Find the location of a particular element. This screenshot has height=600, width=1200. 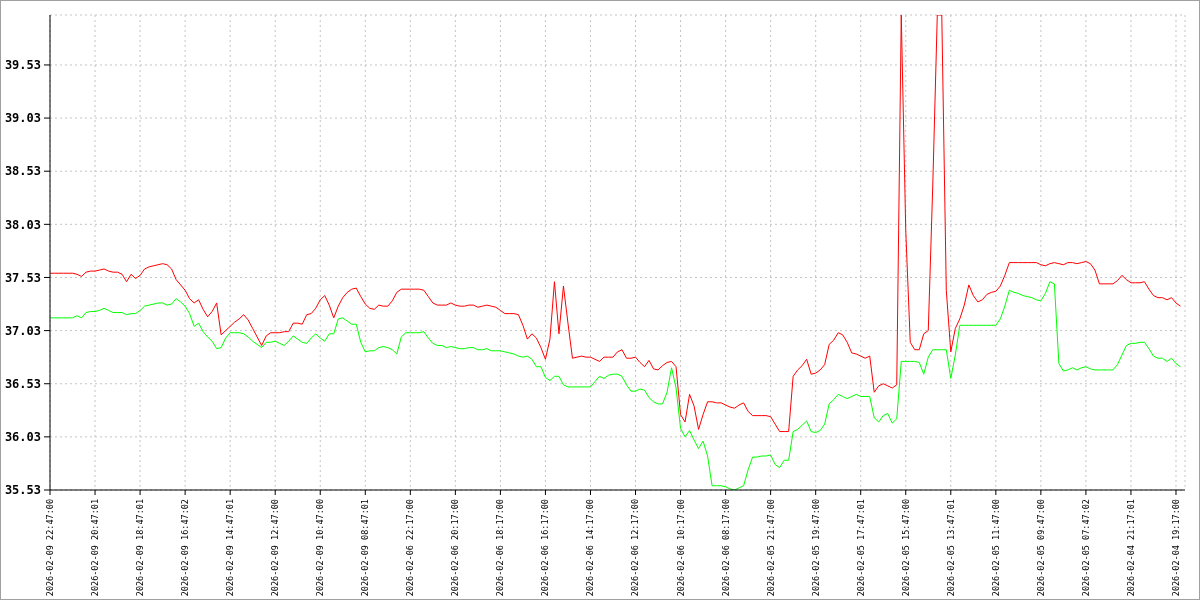

x-tick-label: 2026-02-06 22:17:00 is located at coordinates (410, 548).